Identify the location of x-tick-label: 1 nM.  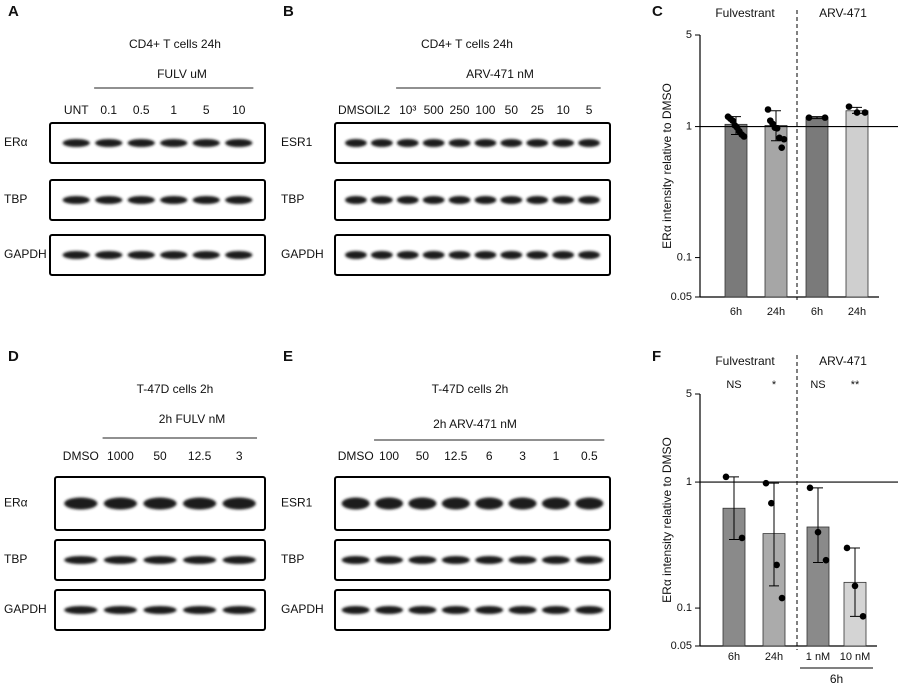
(818, 657).